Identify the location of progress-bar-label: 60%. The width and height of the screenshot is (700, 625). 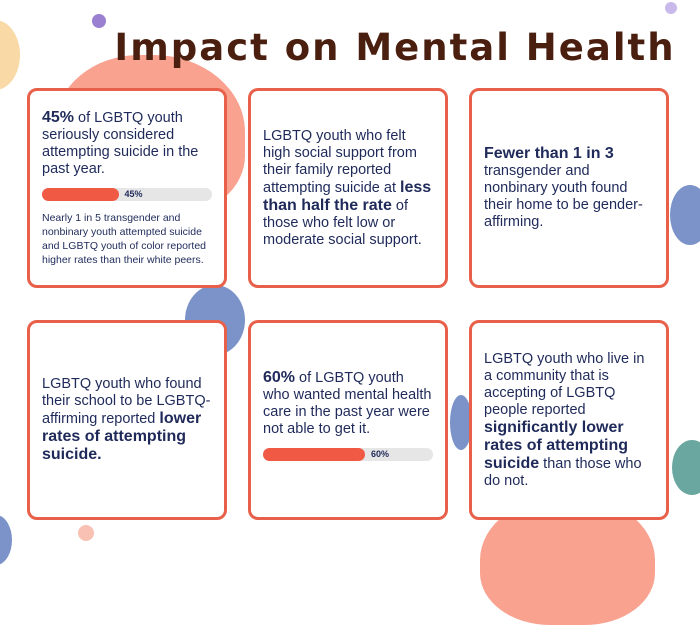
(380, 454).